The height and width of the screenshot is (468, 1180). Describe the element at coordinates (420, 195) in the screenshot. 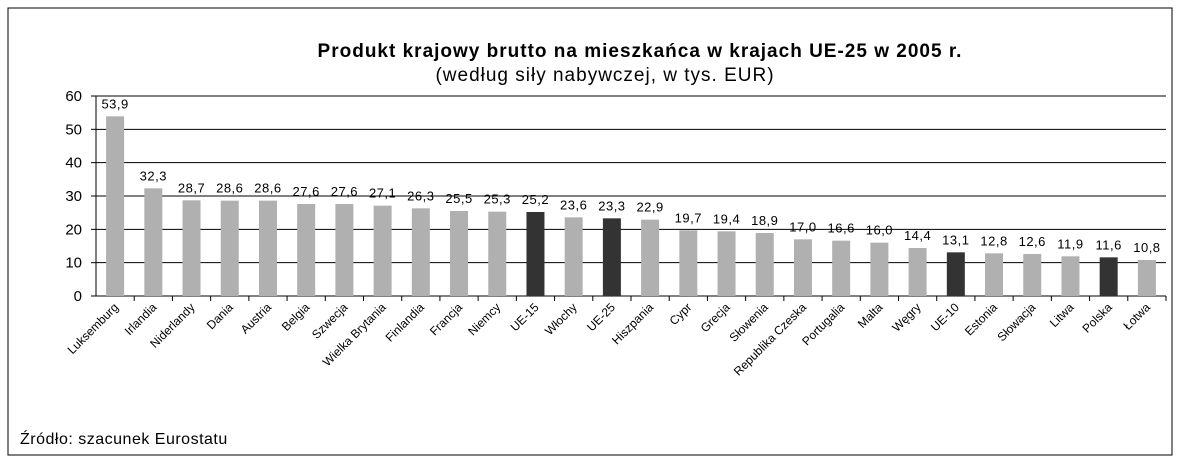

I see `value-label: 26,3` at that location.